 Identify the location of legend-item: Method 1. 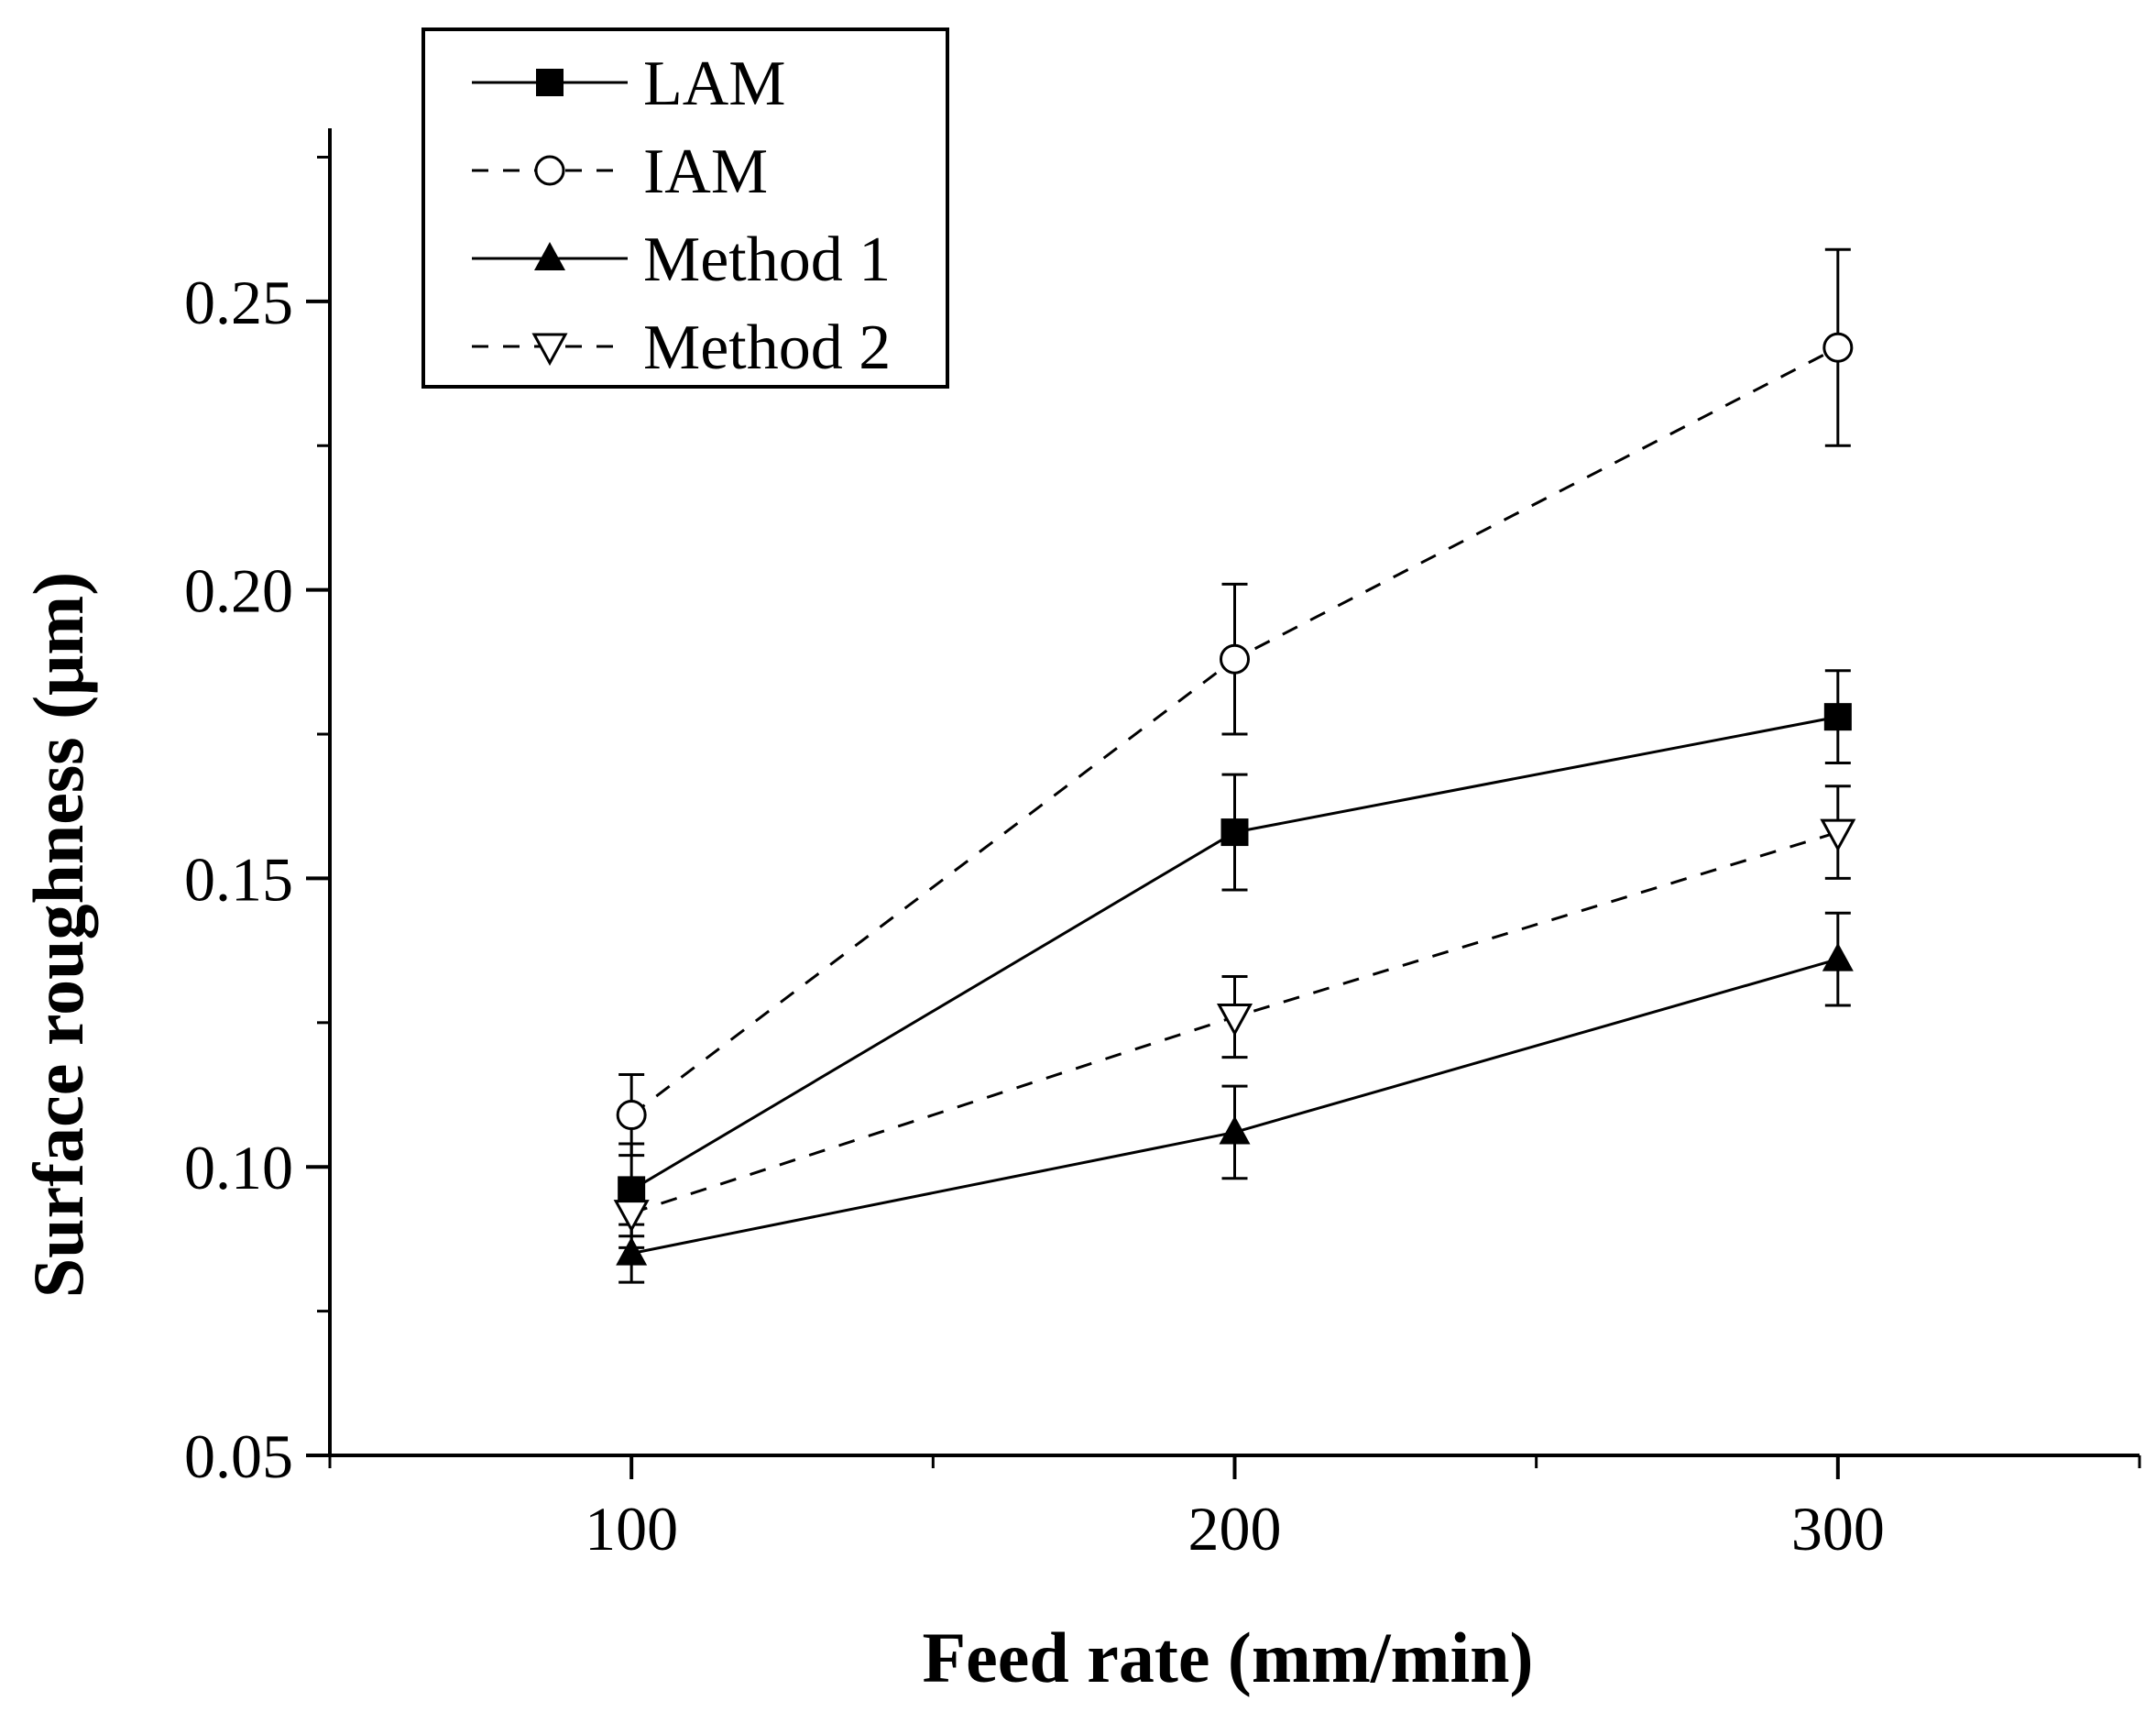
(681, 260).